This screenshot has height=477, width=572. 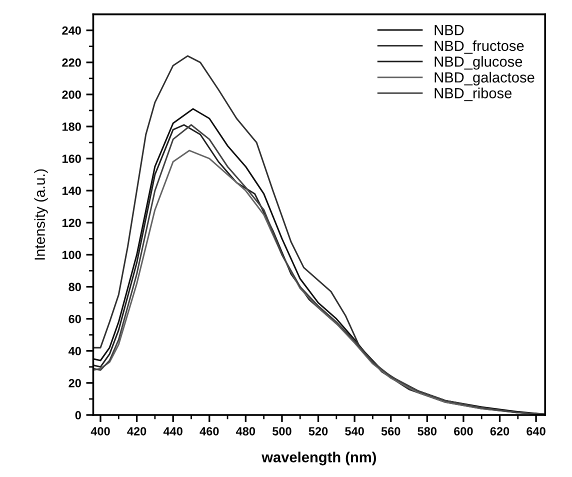 What do you see at coordinates (390, 431) in the screenshot?
I see `x-tick-label: 560` at bounding box center [390, 431].